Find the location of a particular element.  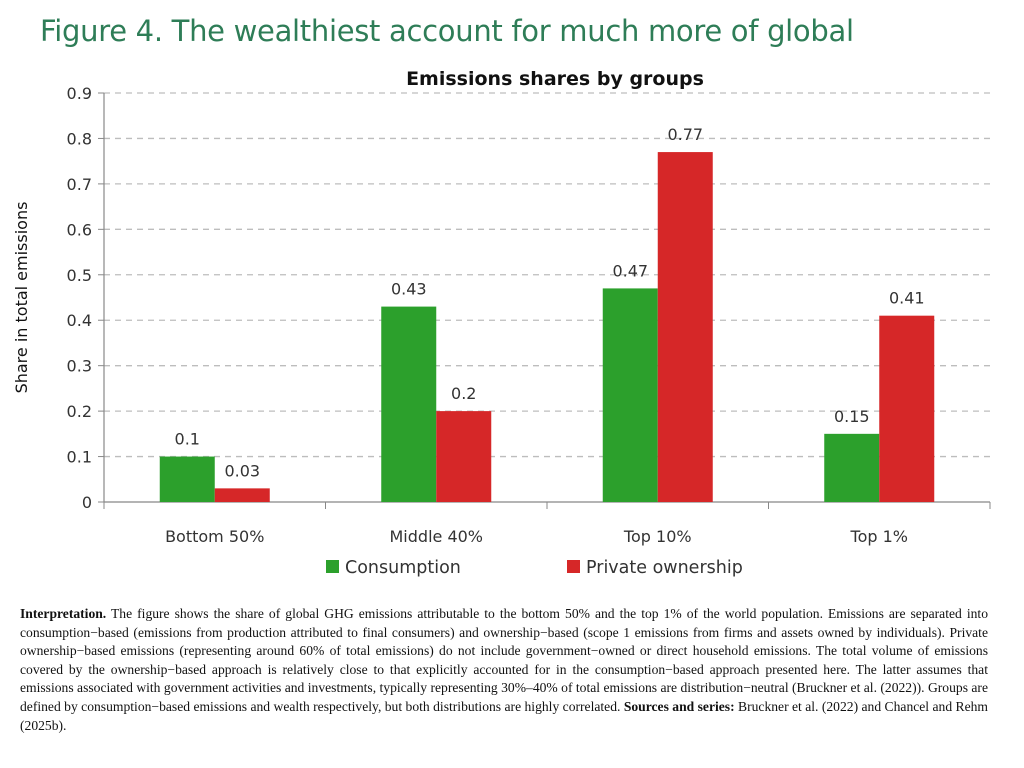

data-label: 0.43 is located at coordinates (409, 289).